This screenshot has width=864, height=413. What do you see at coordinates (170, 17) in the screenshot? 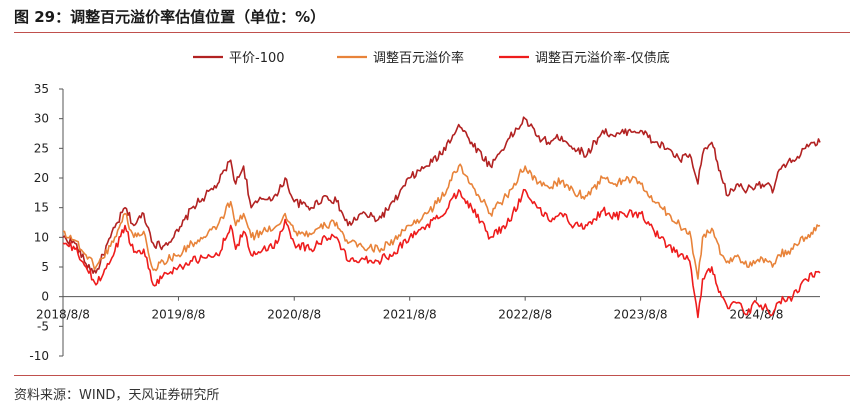
I see `chart-title: 图 29：调整百元溢价率估值位置（单位：%）` at bounding box center [170, 17].